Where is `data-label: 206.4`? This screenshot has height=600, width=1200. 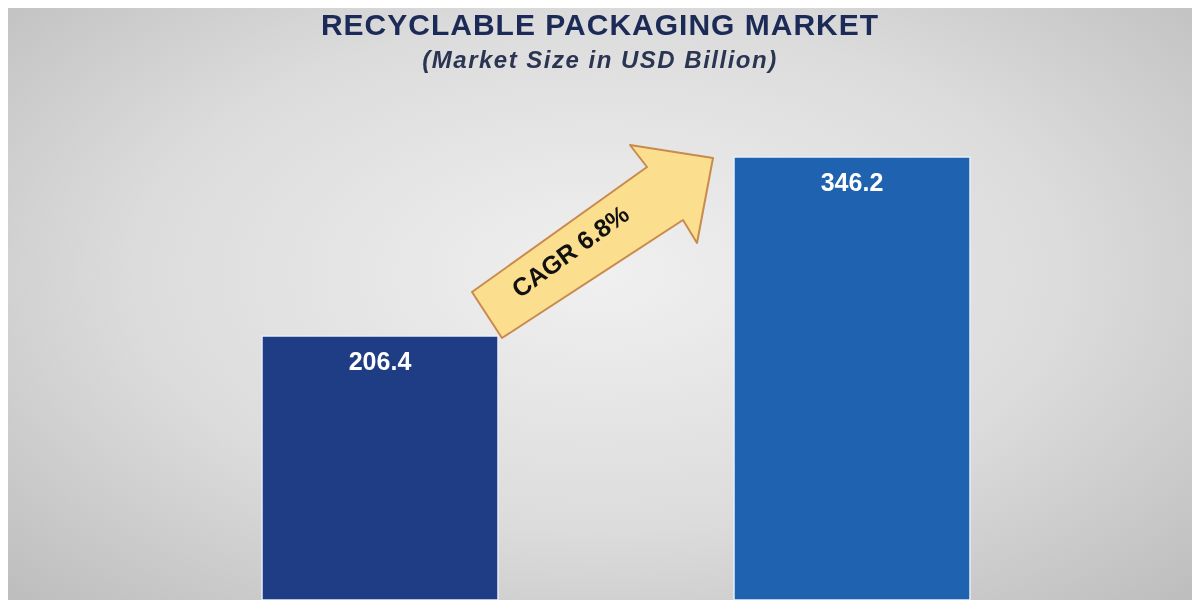 data-label: 206.4 is located at coordinates (380, 360).